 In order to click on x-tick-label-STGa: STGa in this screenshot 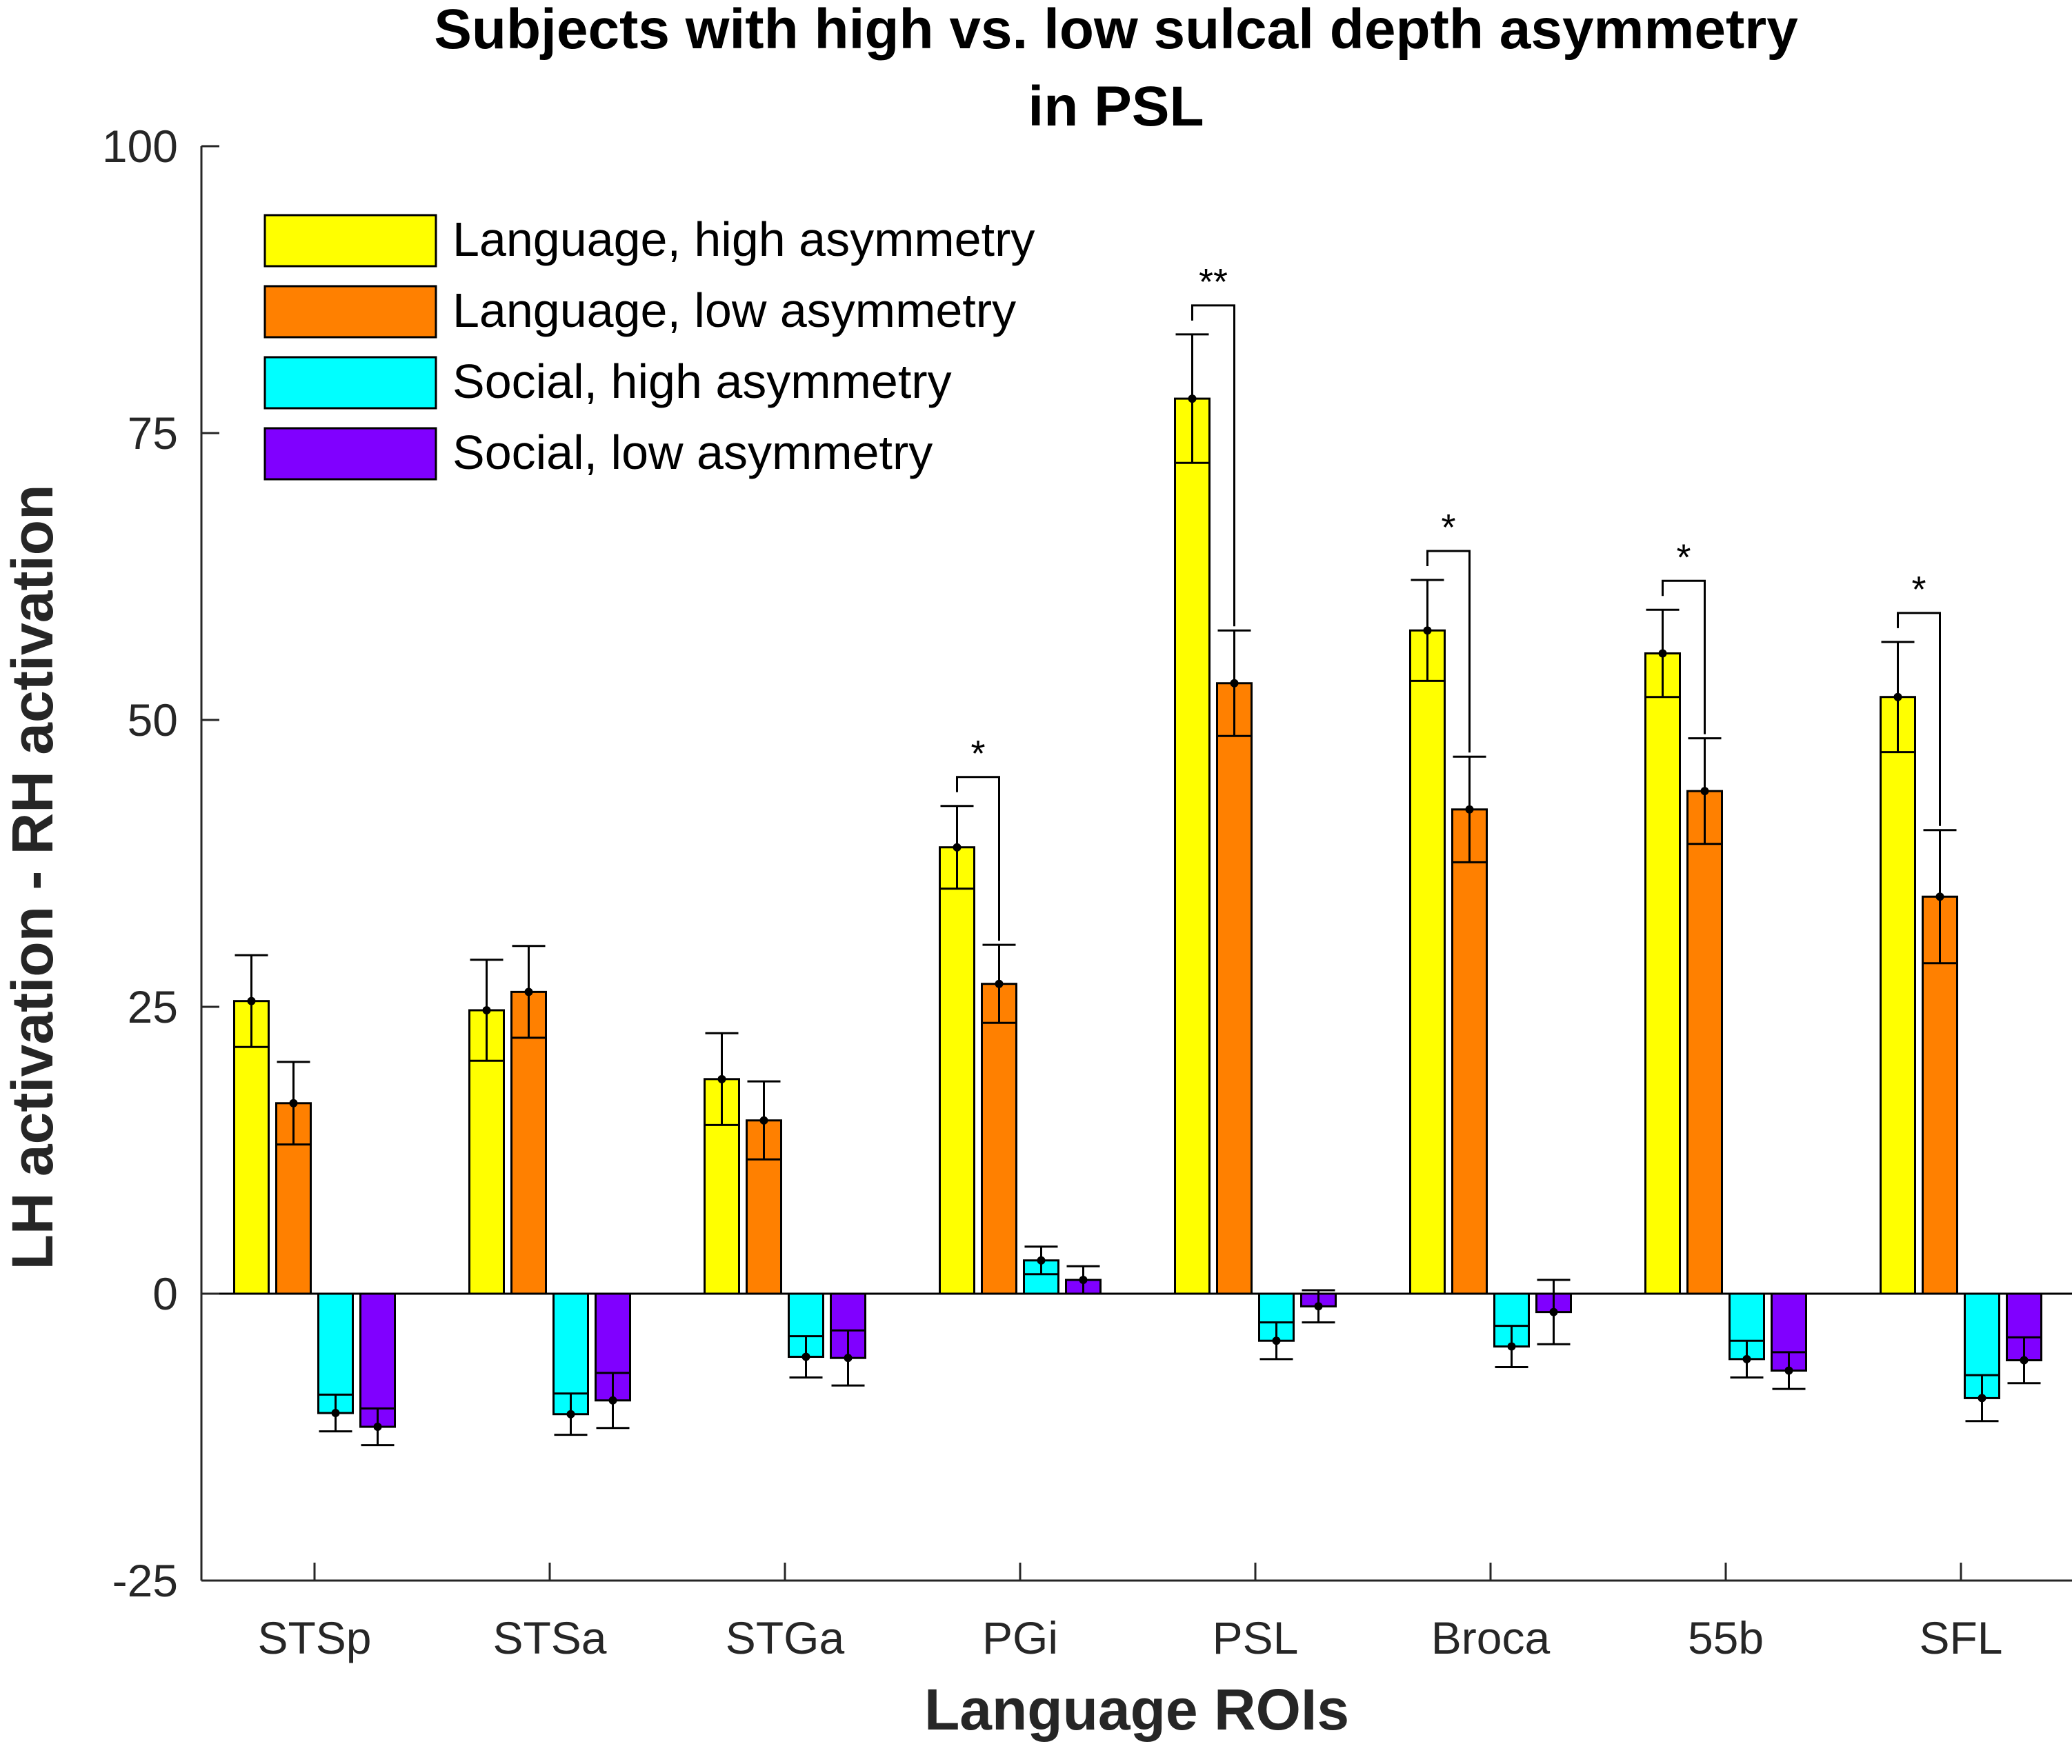, I will do `click(786, 1638)`.